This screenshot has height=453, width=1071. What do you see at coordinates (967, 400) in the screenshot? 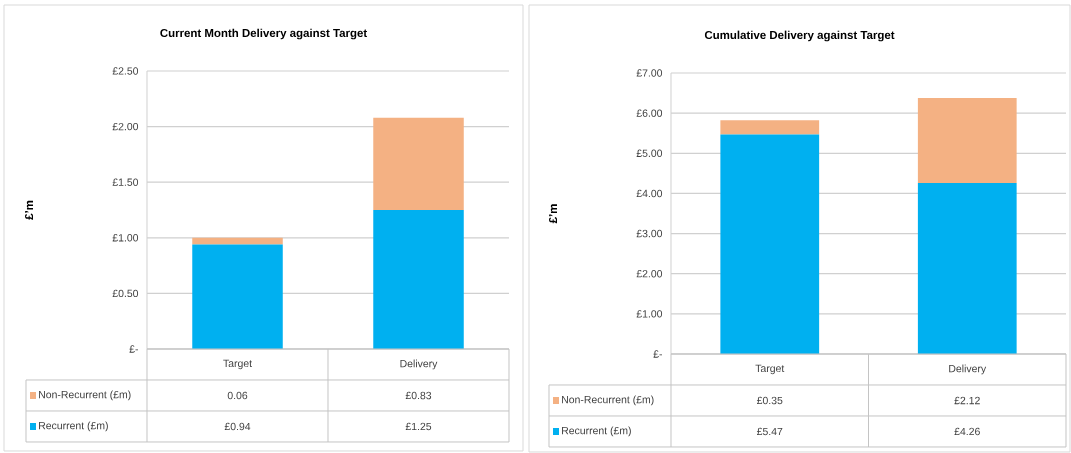
I see `data-label: £2.12` at bounding box center [967, 400].